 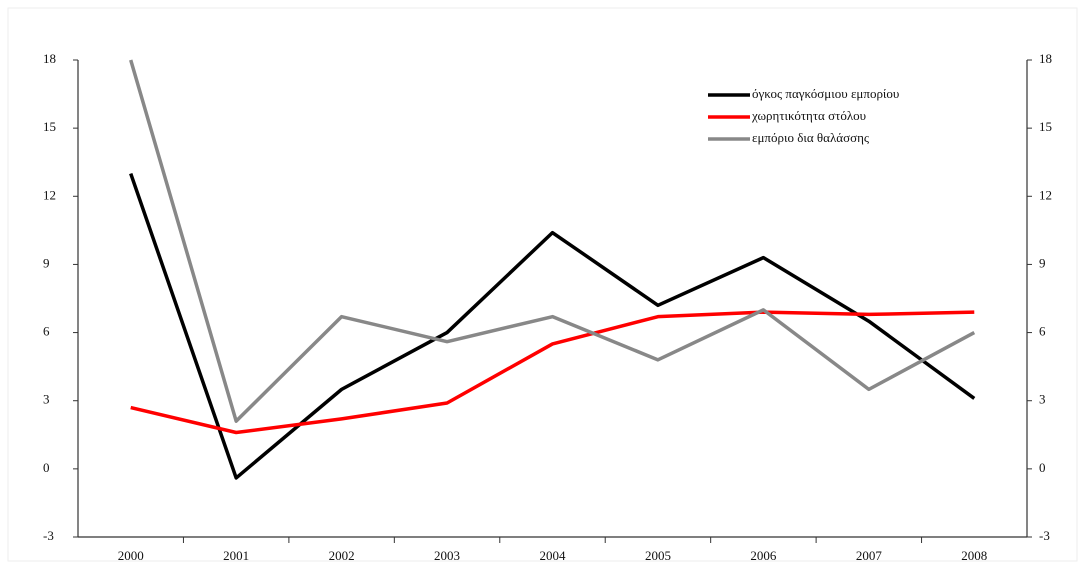 What do you see at coordinates (131, 555) in the screenshot?
I see `x-tick-label: 2000` at bounding box center [131, 555].